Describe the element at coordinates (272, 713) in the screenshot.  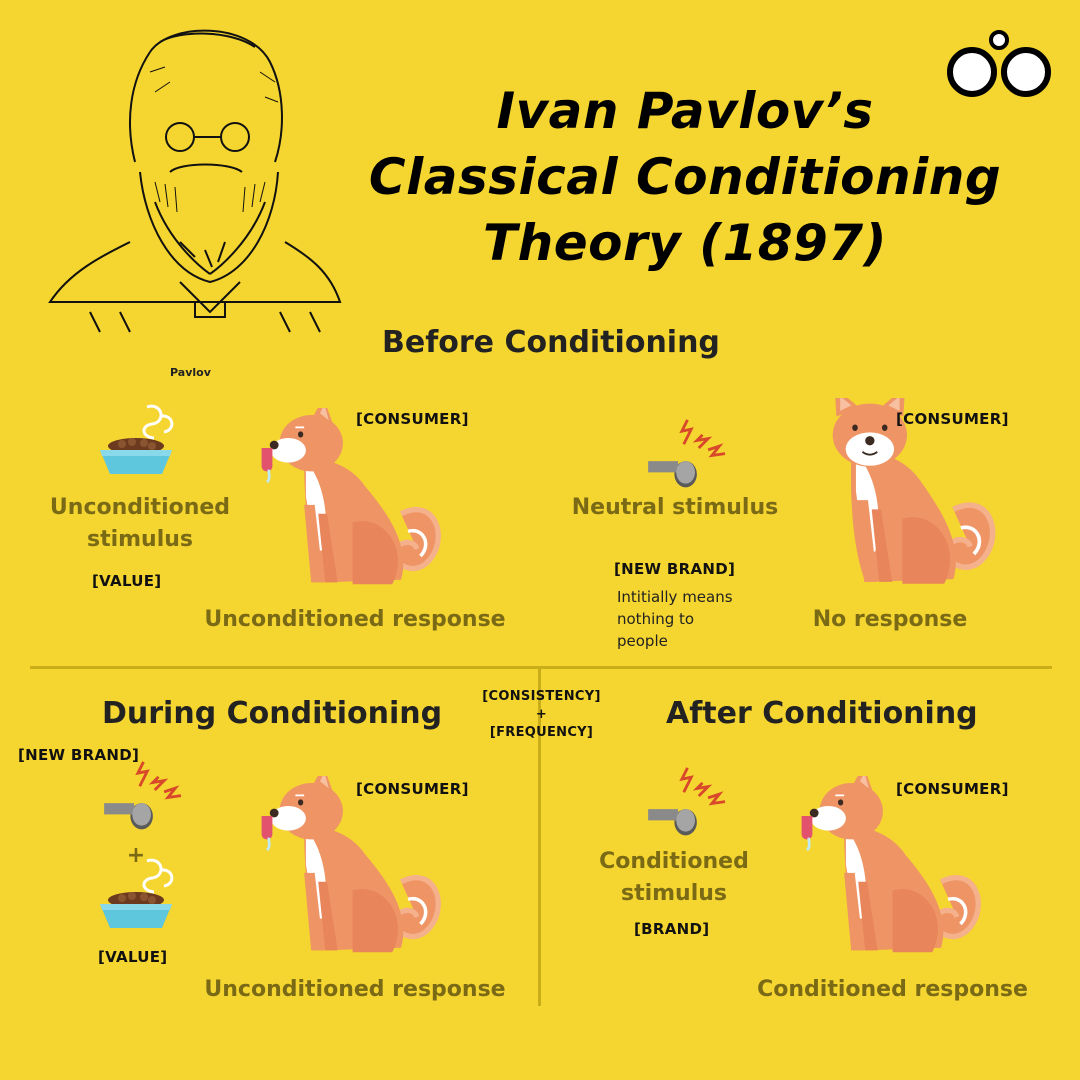
I see `during-heading: During Conditioning` at that location.